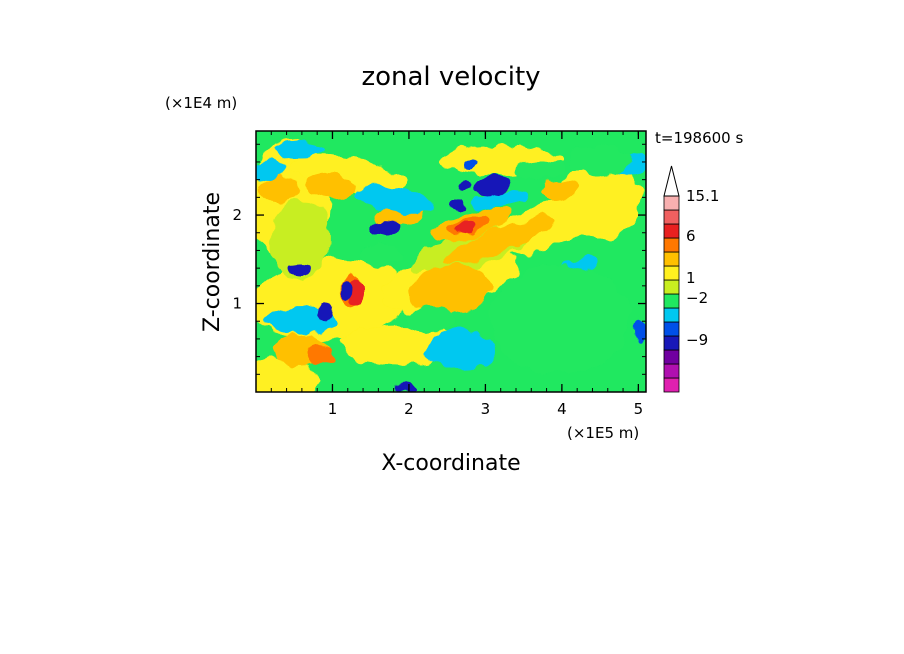  Describe the element at coordinates (697, 340) in the screenshot. I see `colorbar-label: −9` at that location.